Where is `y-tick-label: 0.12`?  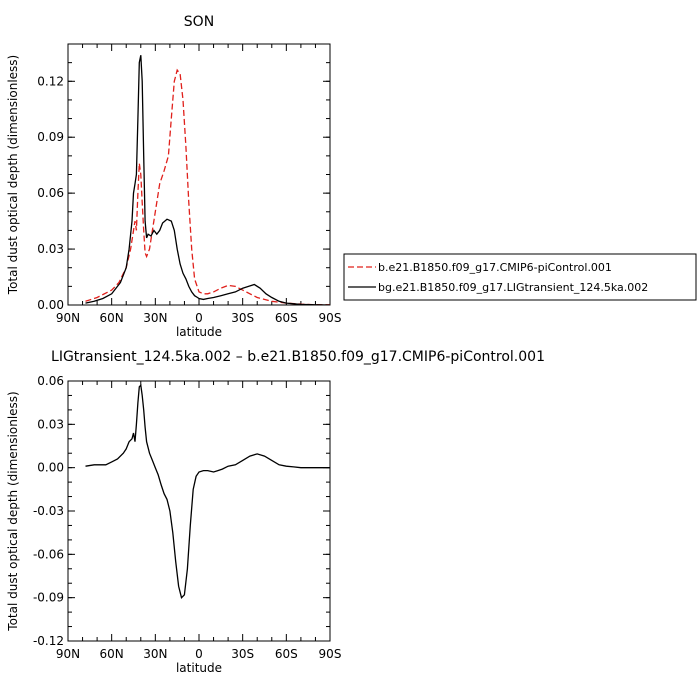 y-tick-label: 0.12 is located at coordinates (50, 81).